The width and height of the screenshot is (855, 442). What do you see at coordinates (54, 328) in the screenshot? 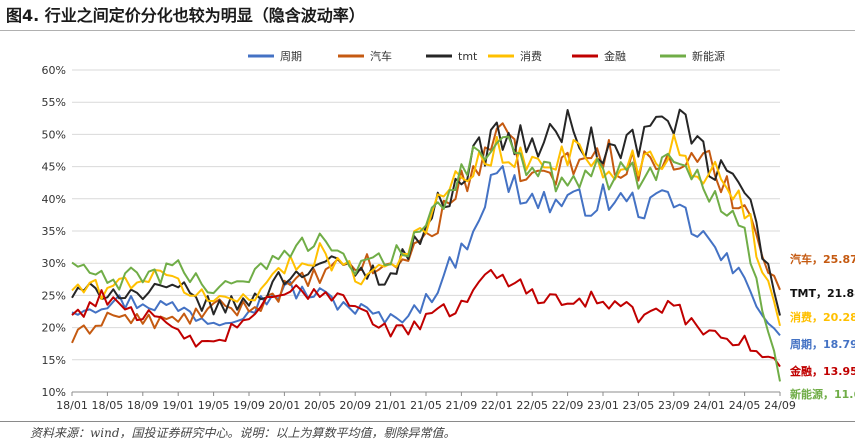
I see `y-tick-label: 20%` at bounding box center [54, 328].